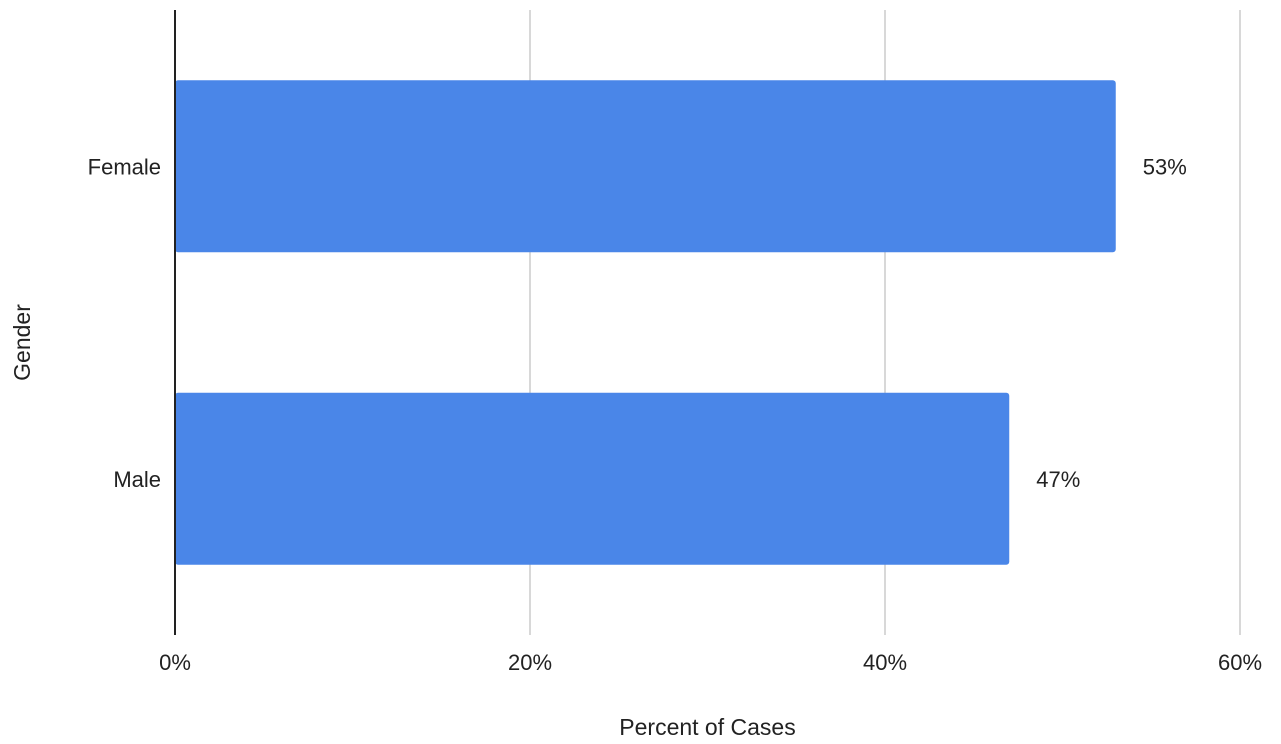 This screenshot has height=744, width=1281. I want to click on x-tick-label: 40%, so click(885, 662).